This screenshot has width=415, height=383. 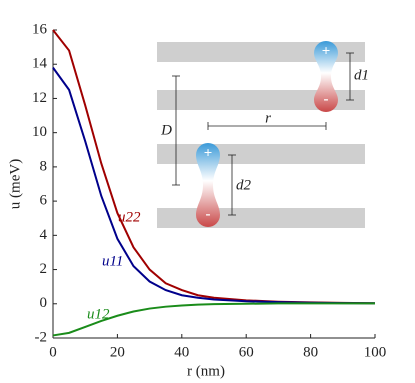 I want to click on x-axis-label: r (nm), so click(x=206, y=371).